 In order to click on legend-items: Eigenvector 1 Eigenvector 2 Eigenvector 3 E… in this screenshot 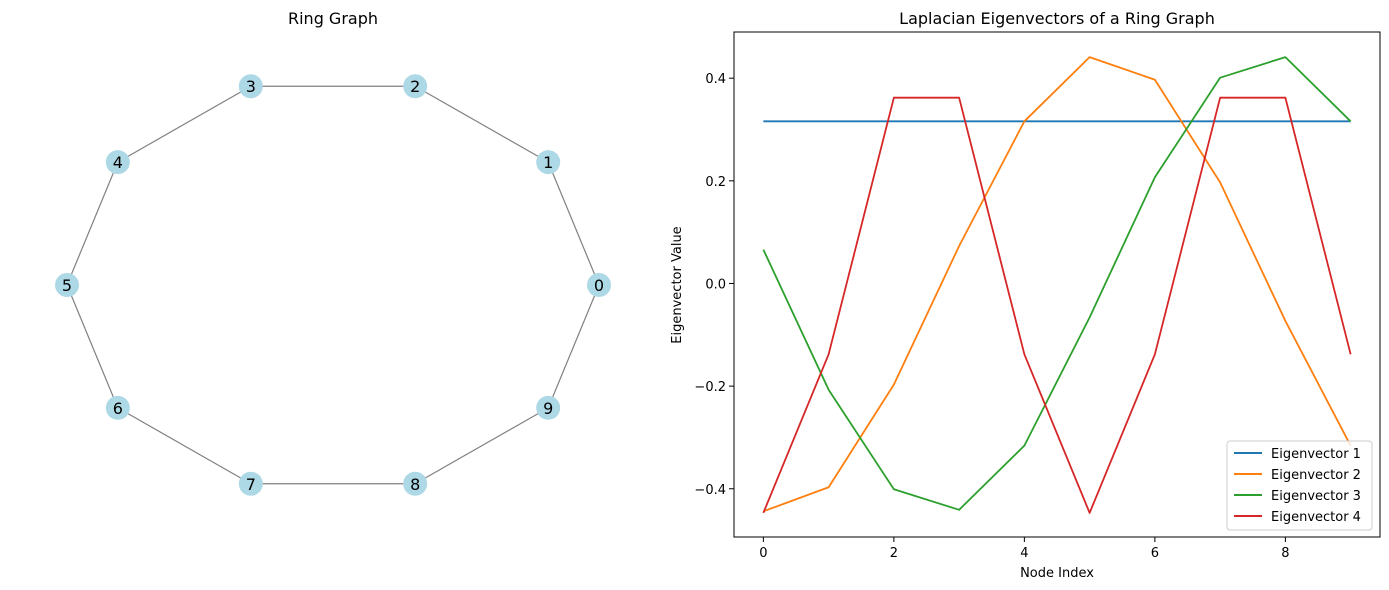, I will do `click(1297, 486)`.